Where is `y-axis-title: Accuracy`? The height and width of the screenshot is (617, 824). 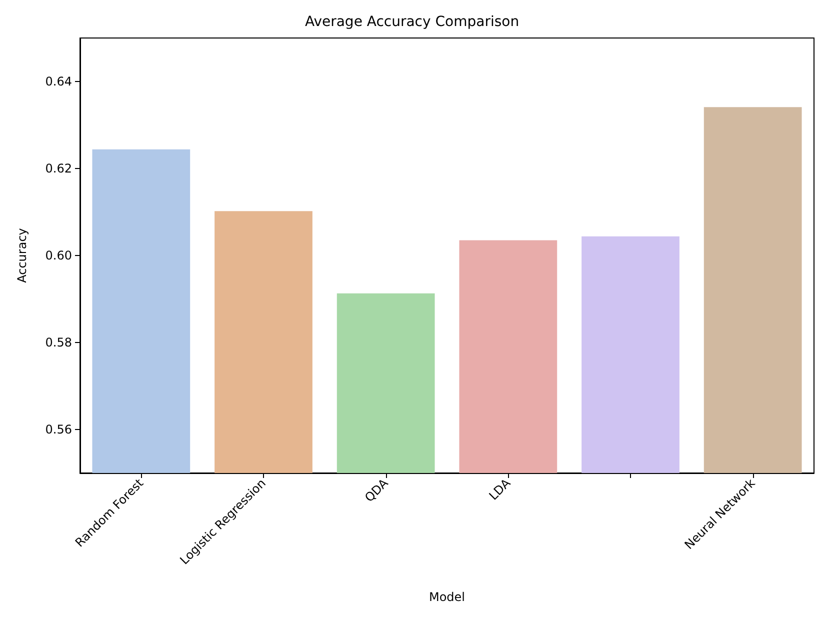 y-axis-title: Accuracy is located at coordinates (22, 255).